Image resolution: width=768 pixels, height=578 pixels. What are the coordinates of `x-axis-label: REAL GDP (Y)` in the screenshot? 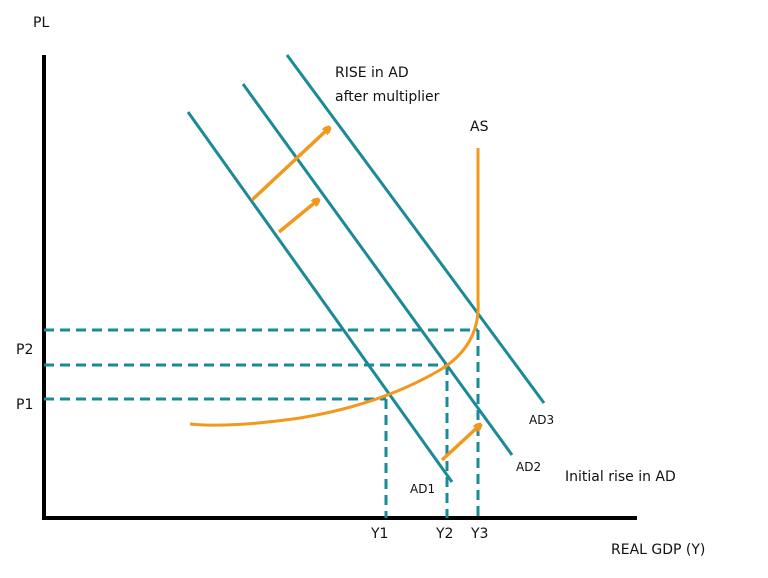 It's located at (658, 550).